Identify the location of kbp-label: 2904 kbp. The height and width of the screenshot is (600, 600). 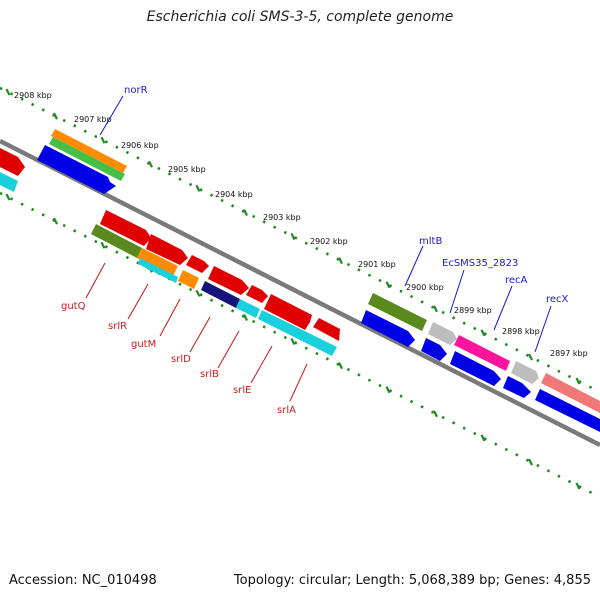
(234, 194).